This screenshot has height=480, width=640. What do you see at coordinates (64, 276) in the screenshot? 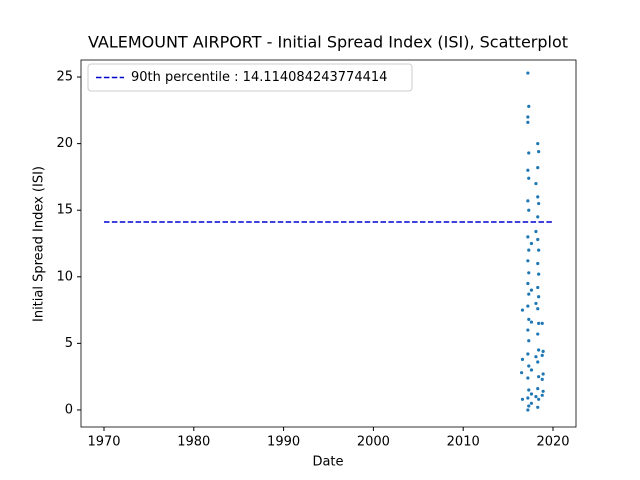
I see `y-tick-label: 10` at bounding box center [64, 276].